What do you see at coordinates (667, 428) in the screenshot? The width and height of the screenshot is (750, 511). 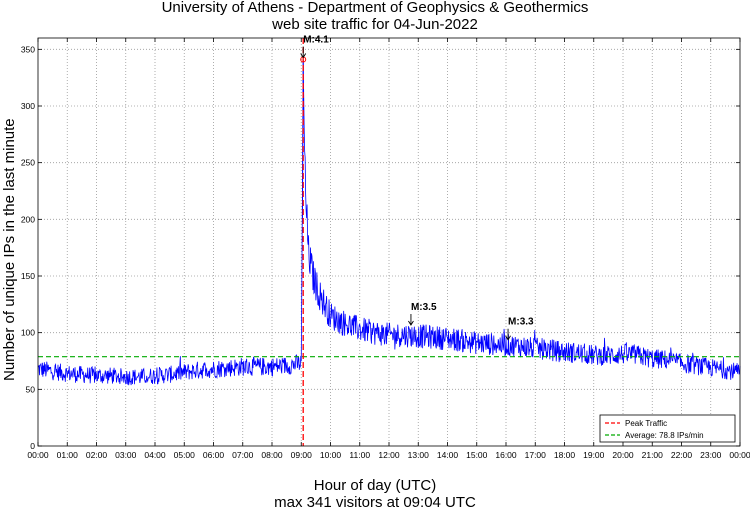 I see `legend-box` at bounding box center [667, 428].